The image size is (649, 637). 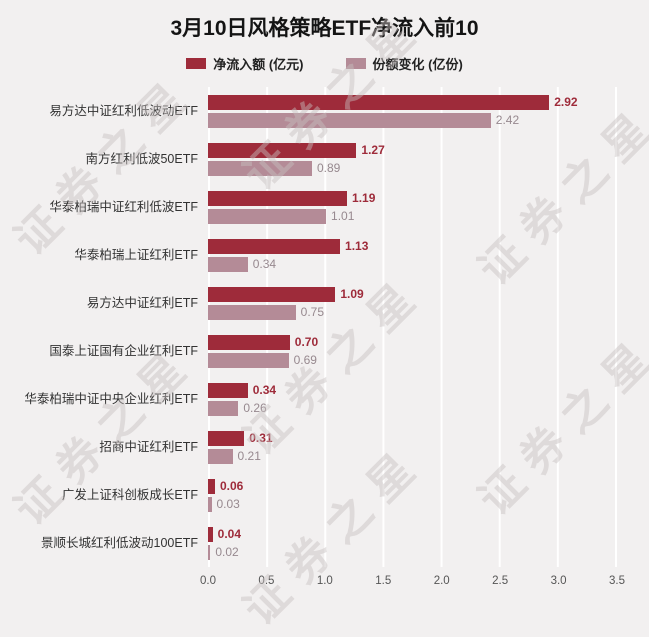 What do you see at coordinates (412, 246) in the screenshot?
I see `inflow-bar-line: 1.13` at bounding box center [412, 246].